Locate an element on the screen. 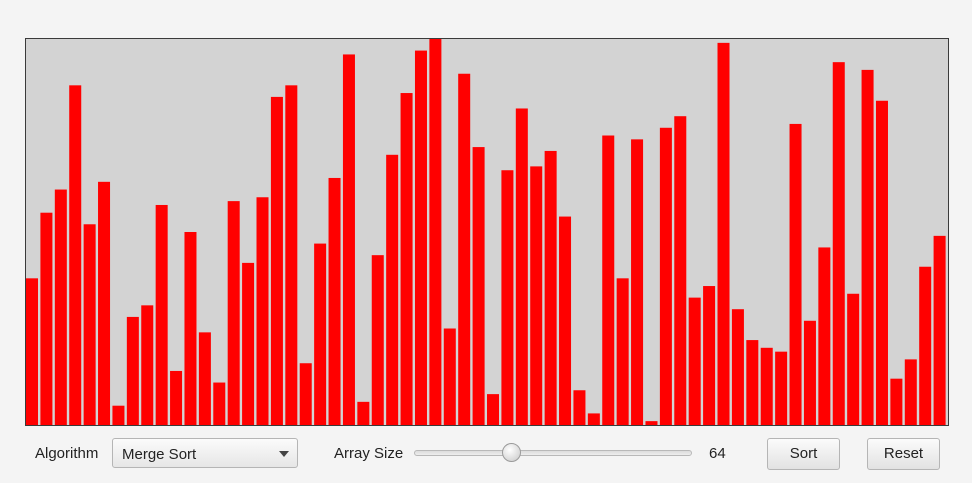  array-size-value: 64 is located at coordinates (717, 453).